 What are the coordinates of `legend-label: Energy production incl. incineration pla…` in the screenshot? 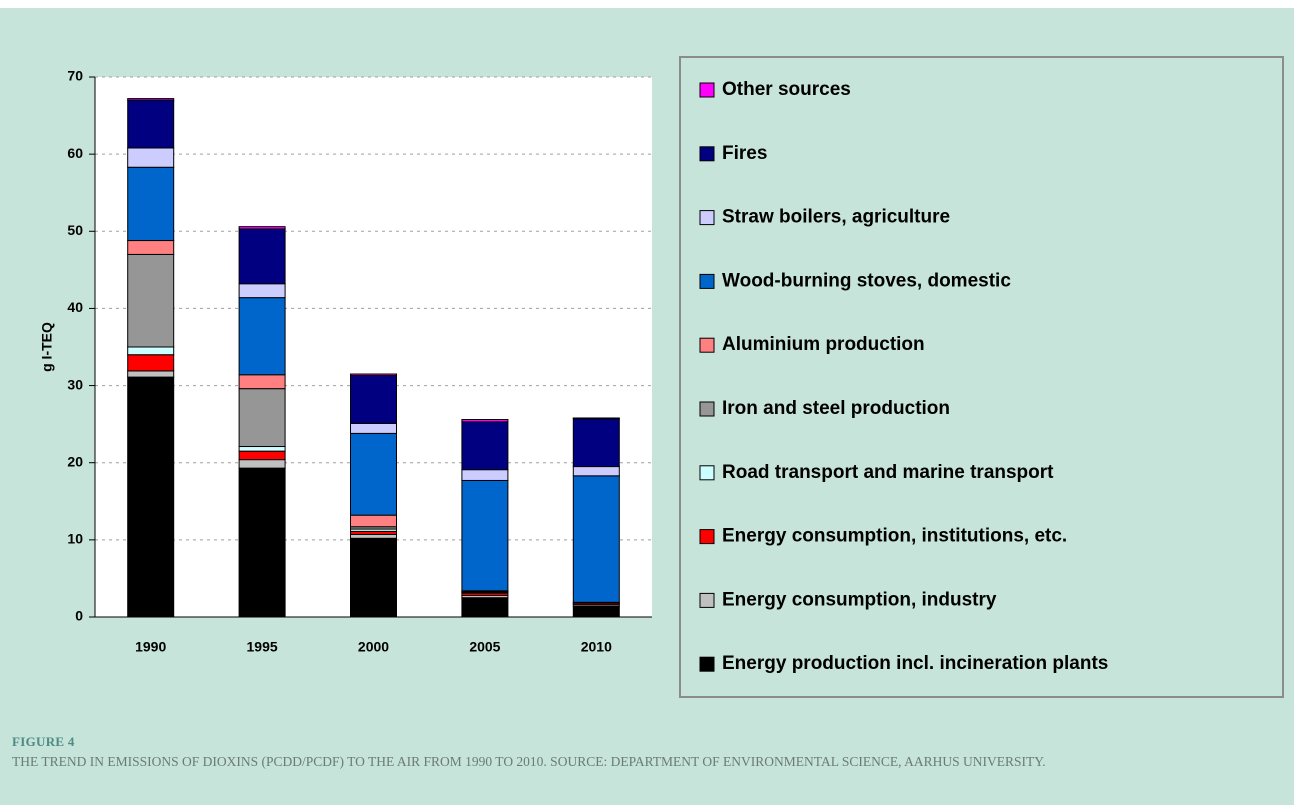 It's located at (915, 663).